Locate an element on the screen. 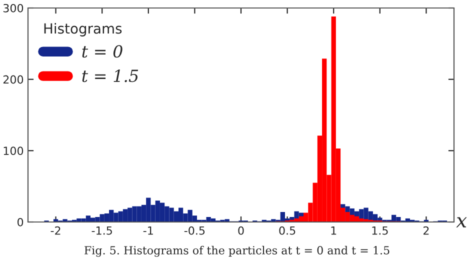  y-tick-label: 300 is located at coordinates (13, 8).